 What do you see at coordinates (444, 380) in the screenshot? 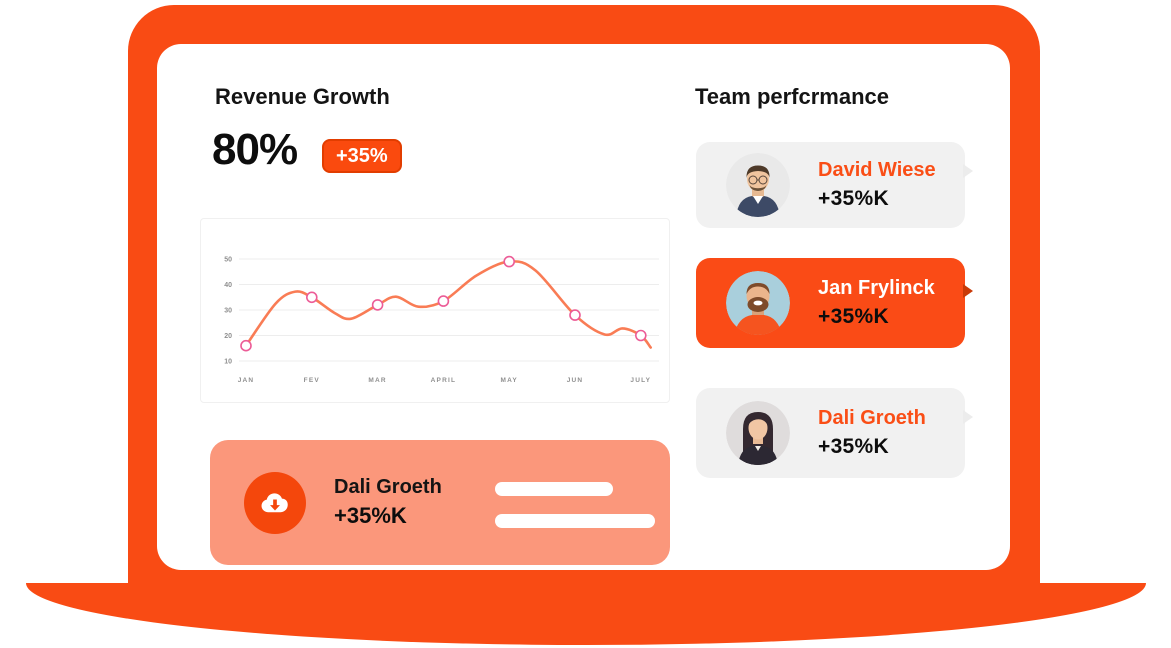
I see `svg-text: APRIL` at bounding box center [444, 380].